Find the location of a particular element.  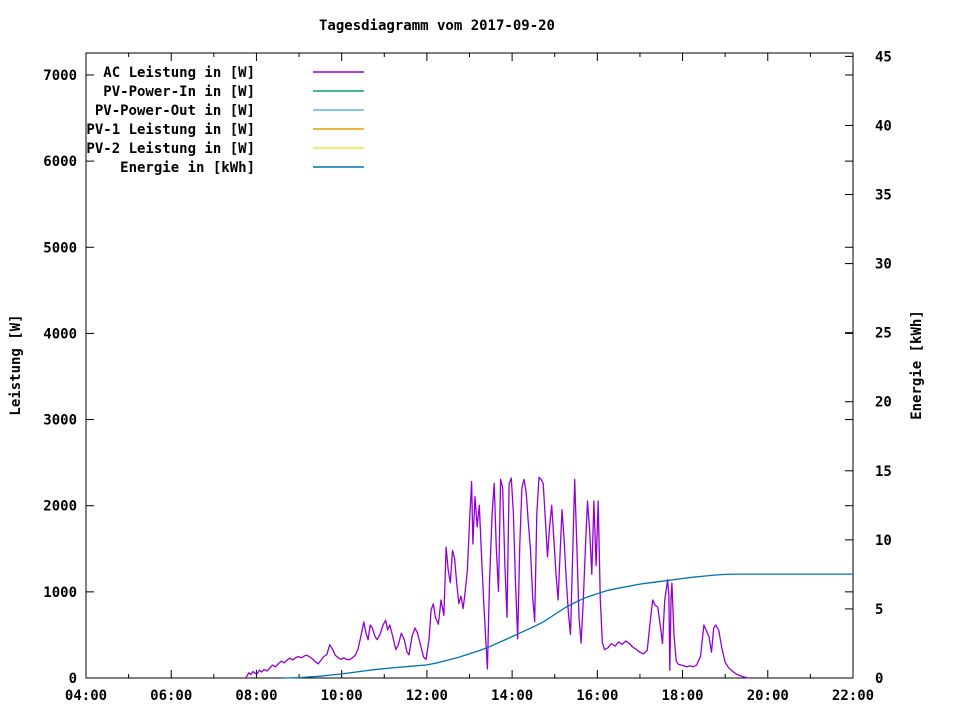

y-left-tick-label: 6000 is located at coordinates (60, 162).